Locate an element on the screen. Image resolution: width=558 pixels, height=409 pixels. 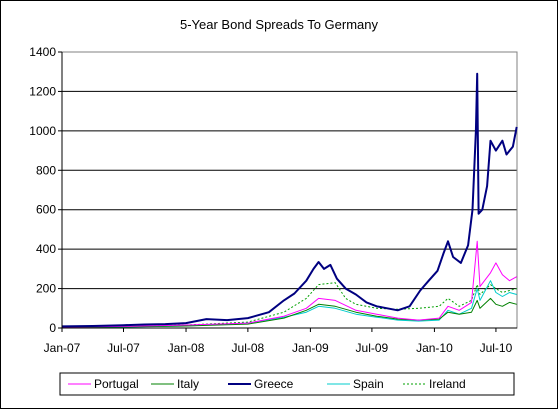
legend-label-italy: Italy is located at coordinates (188, 384).